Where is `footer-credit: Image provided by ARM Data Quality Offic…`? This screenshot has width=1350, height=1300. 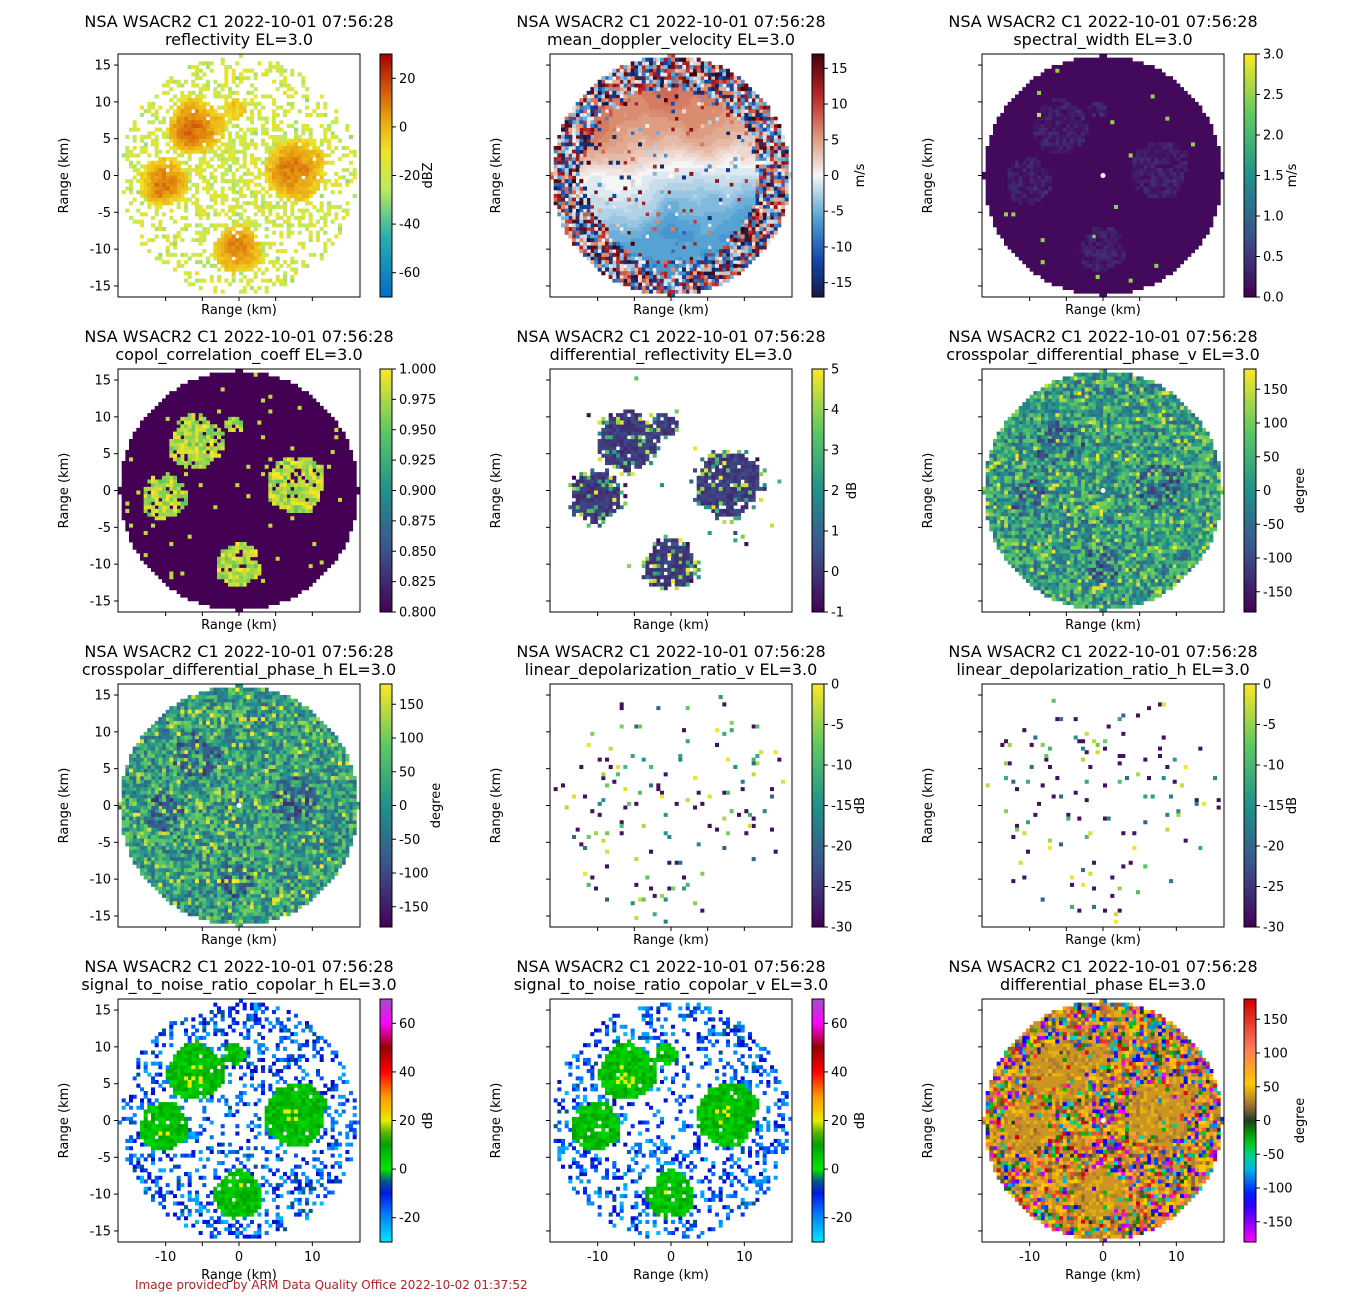 footer-credit: Image provided by ARM Data Quality Offic… is located at coordinates (331, 1285).